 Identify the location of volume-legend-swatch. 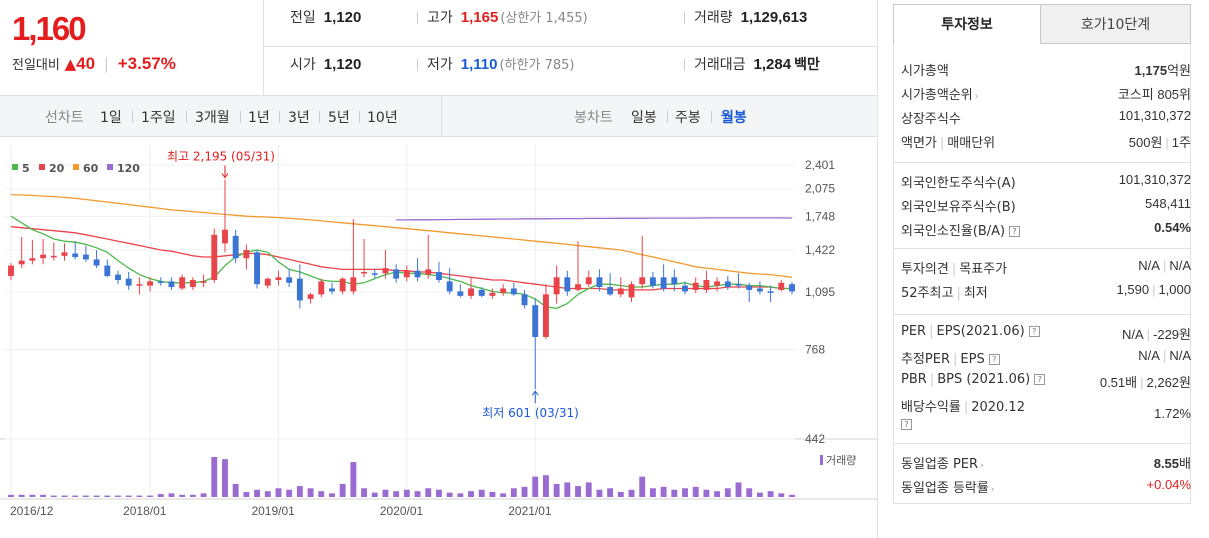
(821, 460).